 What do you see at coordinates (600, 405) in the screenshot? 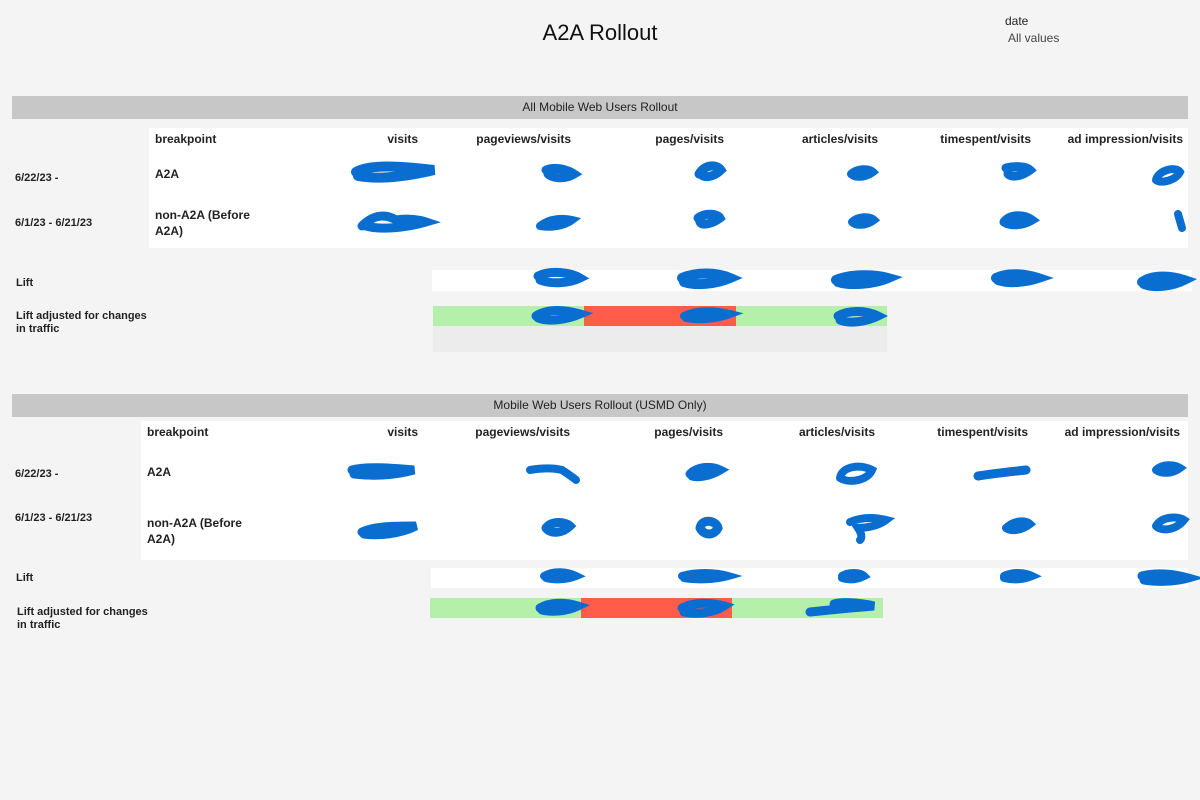
I see `section-2-title: Mobile Web Users Rollout (USMD Only)` at bounding box center [600, 405].